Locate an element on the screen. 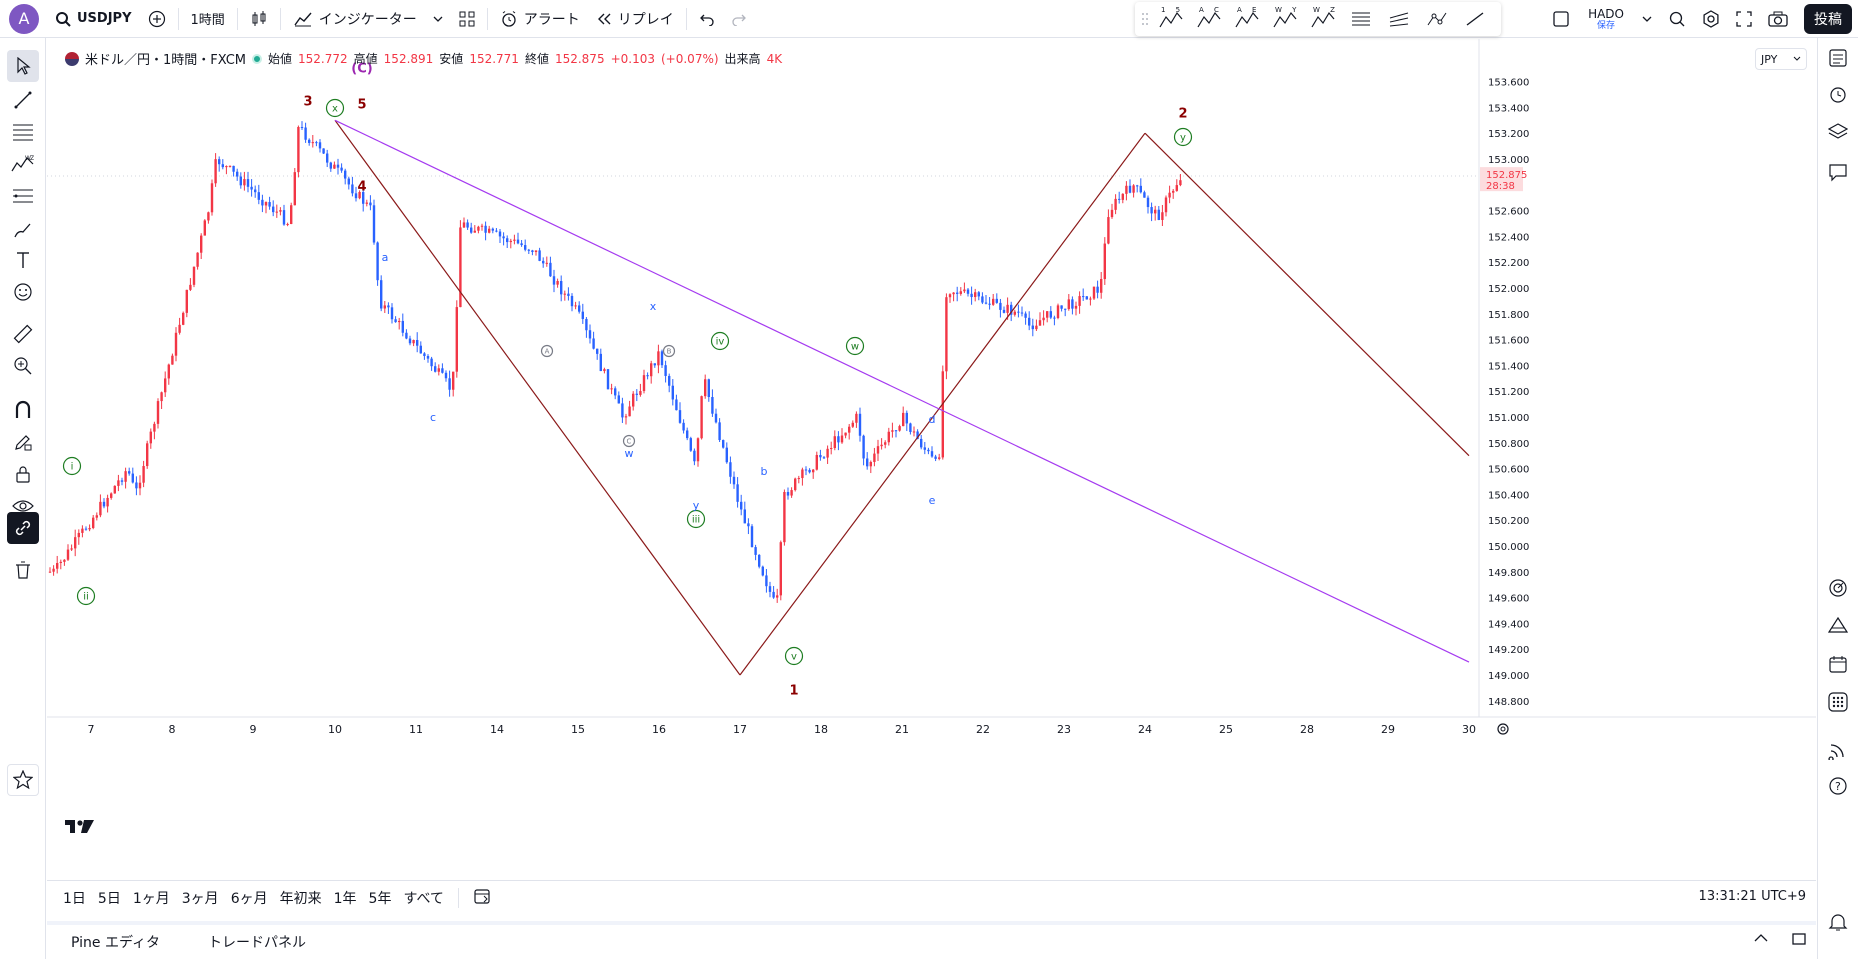 The height and width of the screenshot is (959, 1858). tab-pine-editor: Pine エディタ is located at coordinates (115, 943).